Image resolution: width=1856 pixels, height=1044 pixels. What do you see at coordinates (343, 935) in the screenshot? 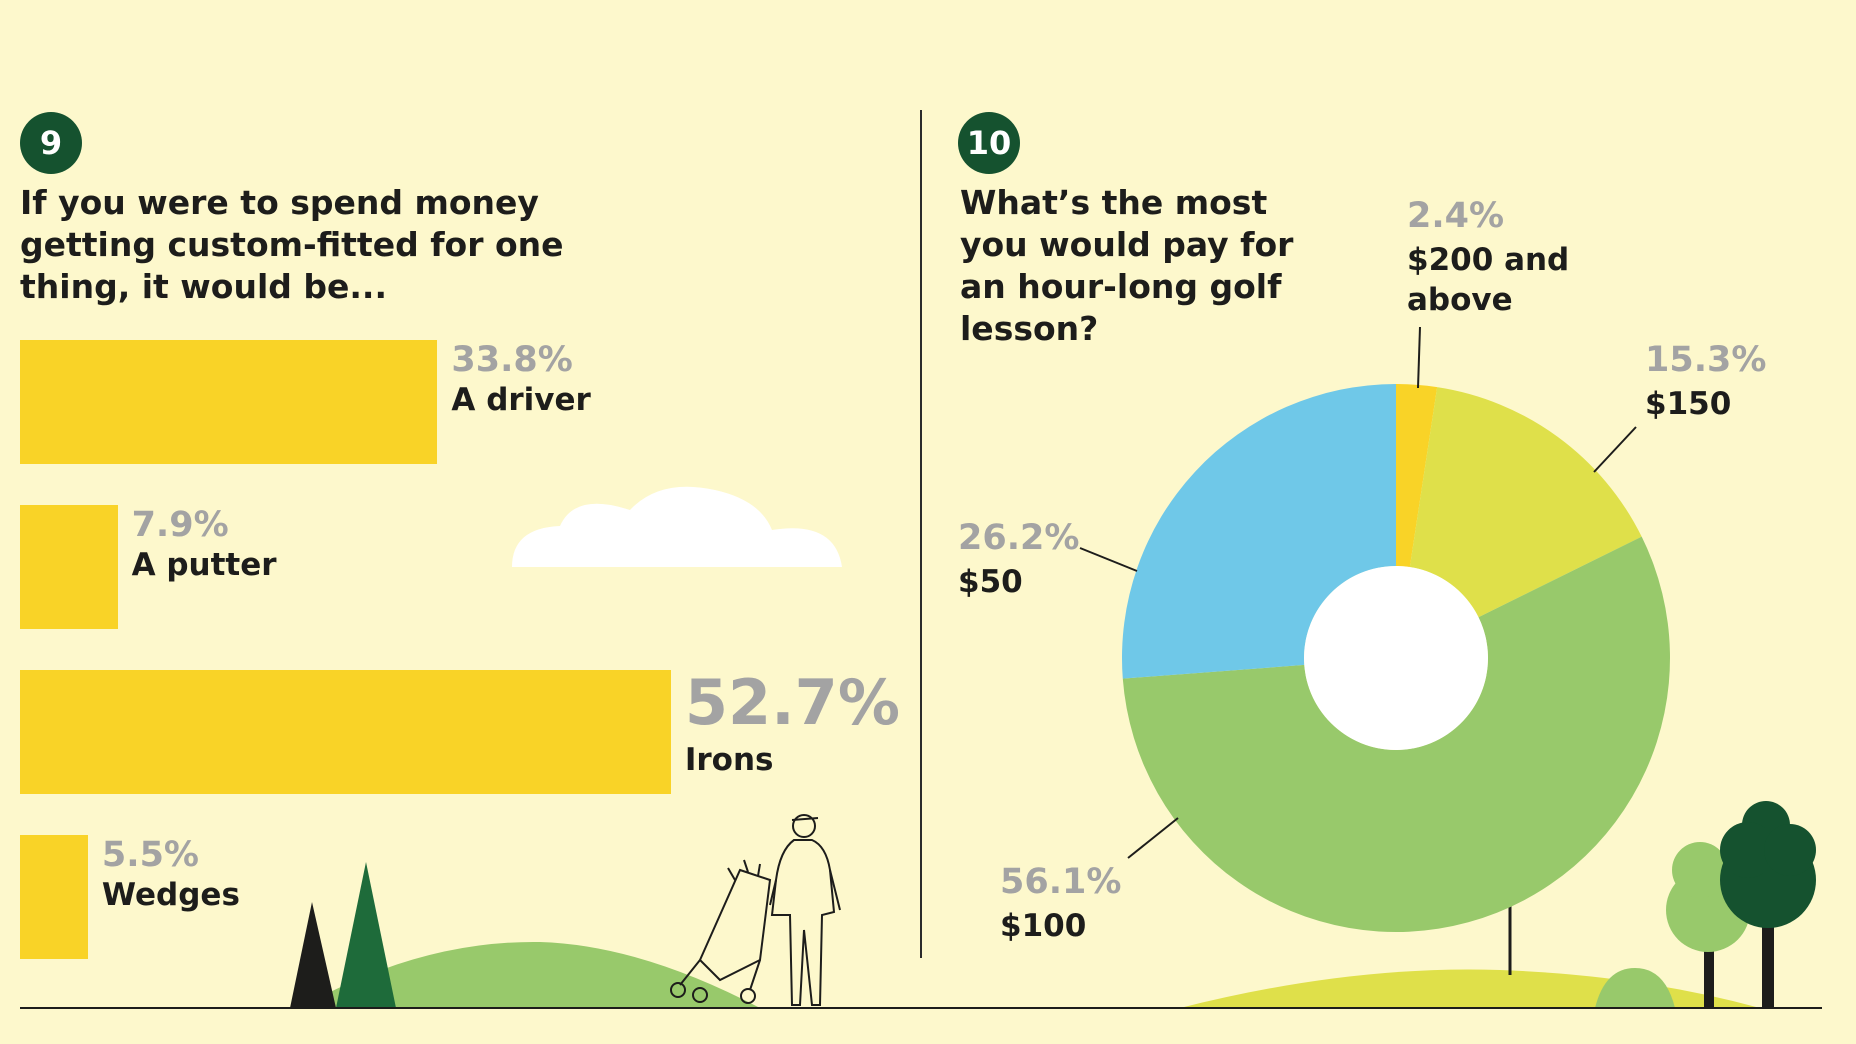
I see `pine-tree-icon` at bounding box center [343, 935].